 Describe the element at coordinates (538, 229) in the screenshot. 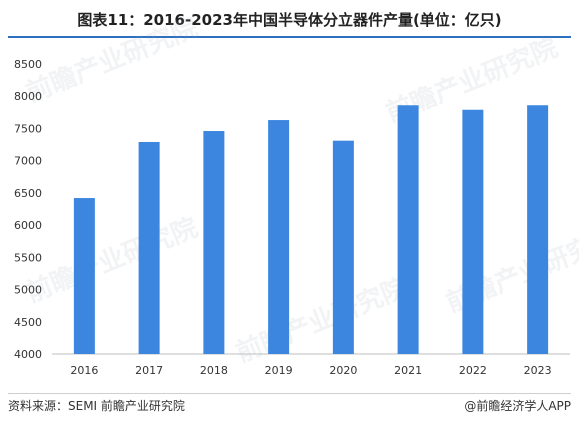

I see `bar-2023` at that location.